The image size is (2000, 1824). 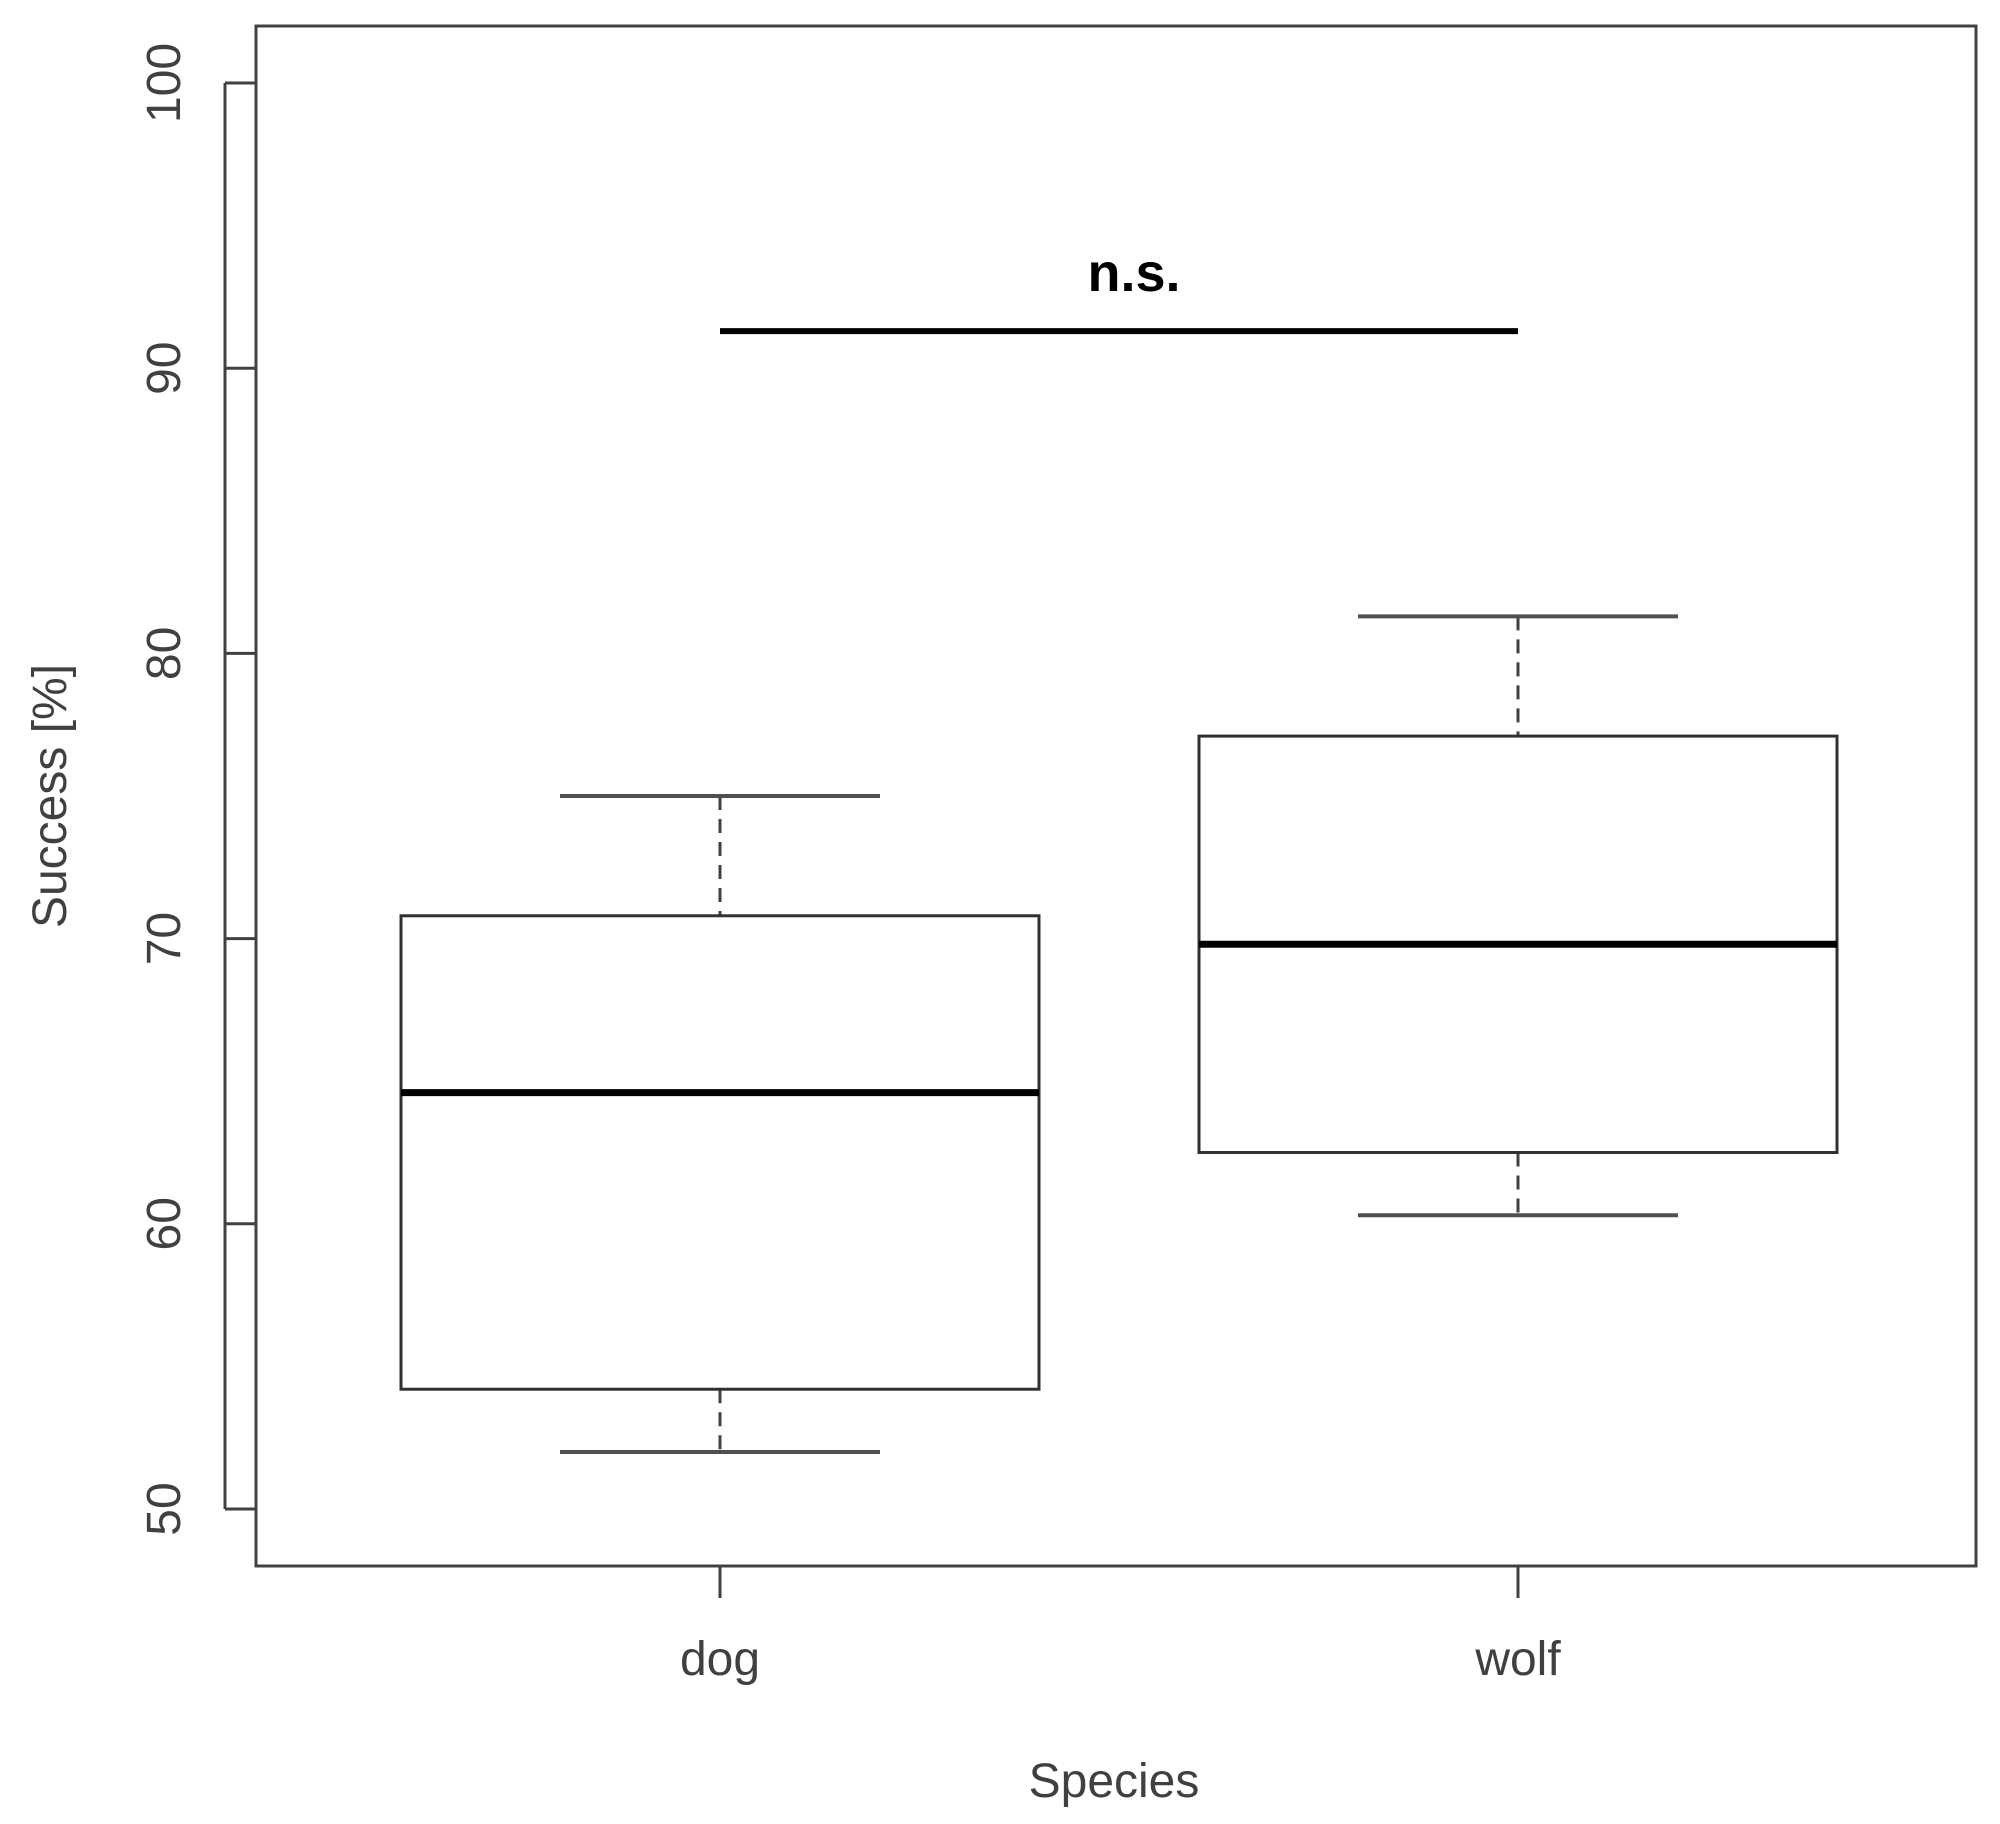 What do you see at coordinates (164, 368) in the screenshot?
I see `y-tick-label: 90` at bounding box center [164, 368].